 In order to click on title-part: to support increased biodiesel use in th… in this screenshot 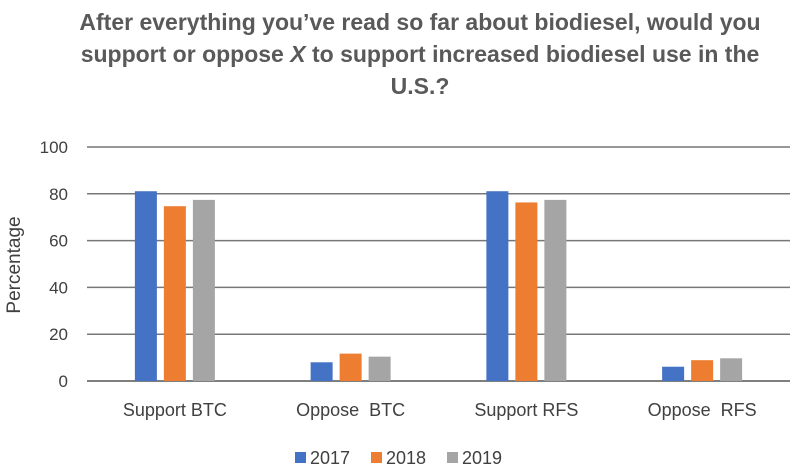, I will do `click(532, 70)`.